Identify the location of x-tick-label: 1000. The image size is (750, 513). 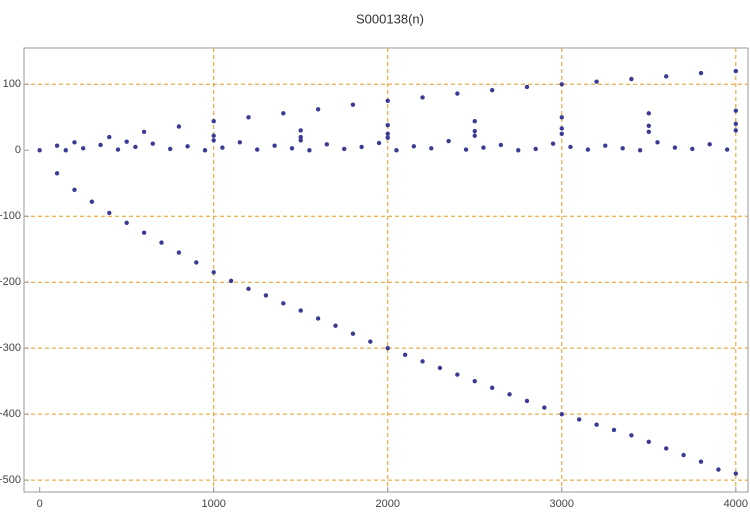
(213, 504).